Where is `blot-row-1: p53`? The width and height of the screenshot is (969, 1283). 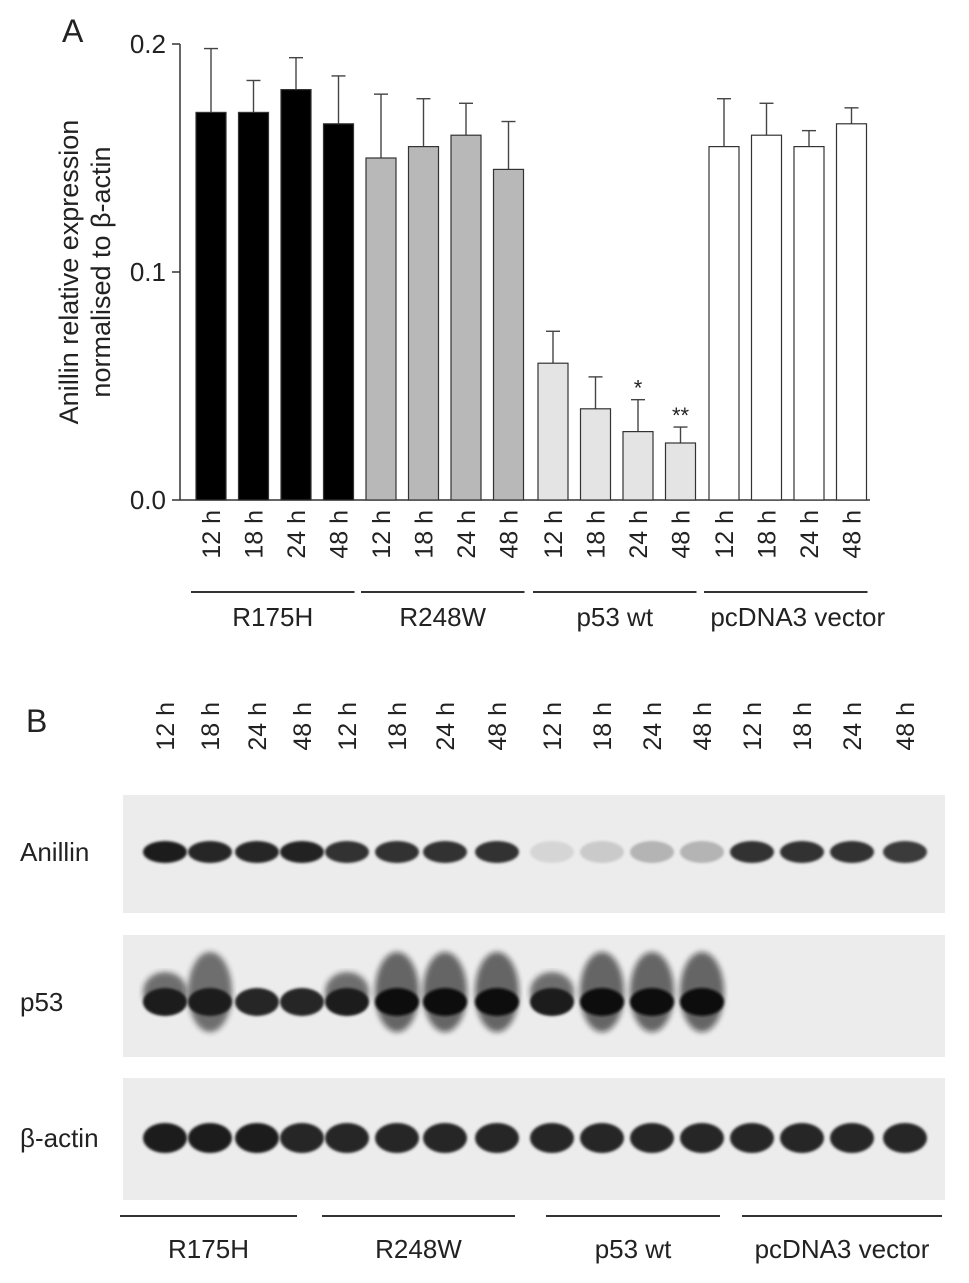
blot-row-1: p53 is located at coordinates (482, 996).